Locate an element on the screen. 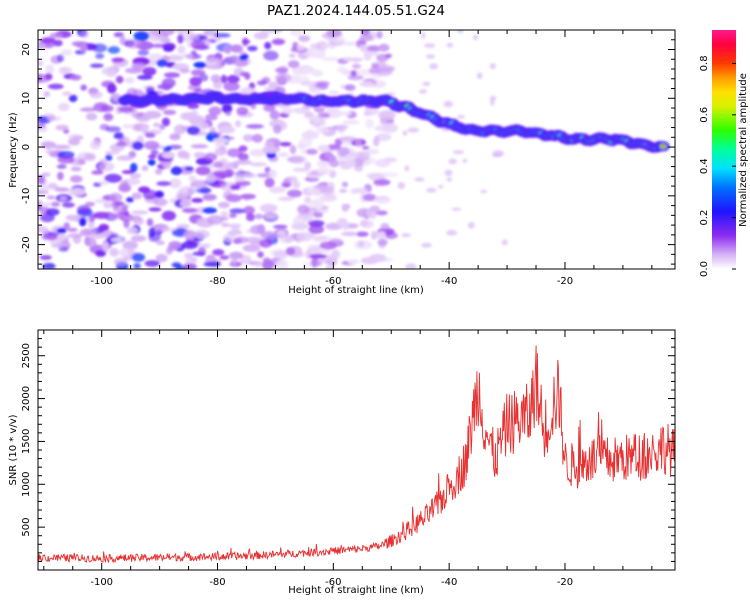 Image resolution: width=750 pixels, height=600 pixels. colorbar-tick-label: 0.6 is located at coordinates (704, 115).